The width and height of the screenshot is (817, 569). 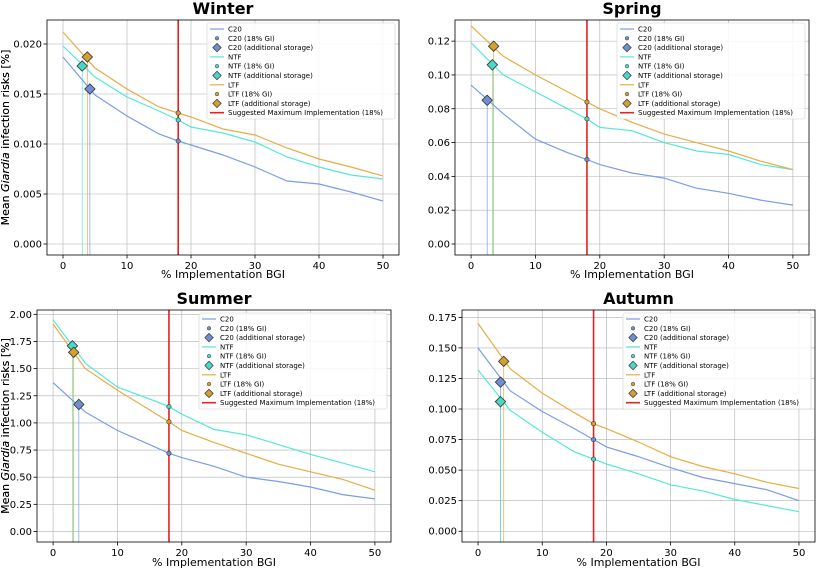 What do you see at coordinates (127, 266) in the screenshot?
I see `x-tick-label: 10` at bounding box center [127, 266].